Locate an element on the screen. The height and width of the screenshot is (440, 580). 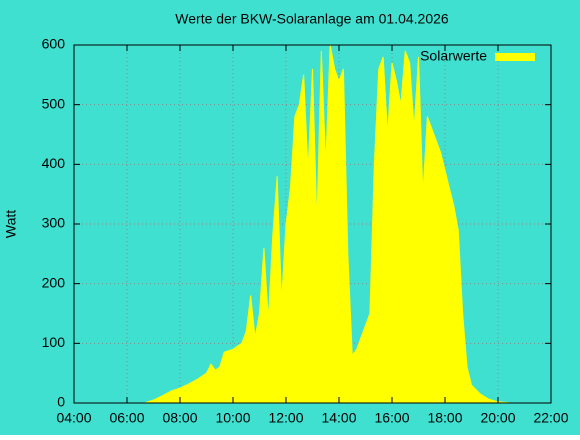
y-axis-label: Watt is located at coordinates (11, 224).